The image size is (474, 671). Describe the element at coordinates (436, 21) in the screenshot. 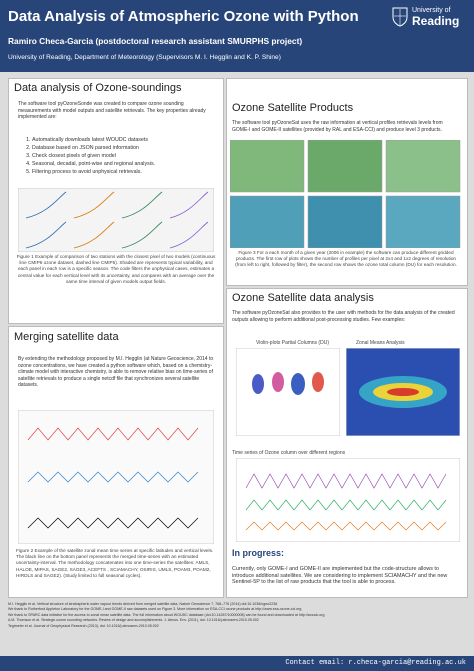

I see `logo-line: Reading` at that location.